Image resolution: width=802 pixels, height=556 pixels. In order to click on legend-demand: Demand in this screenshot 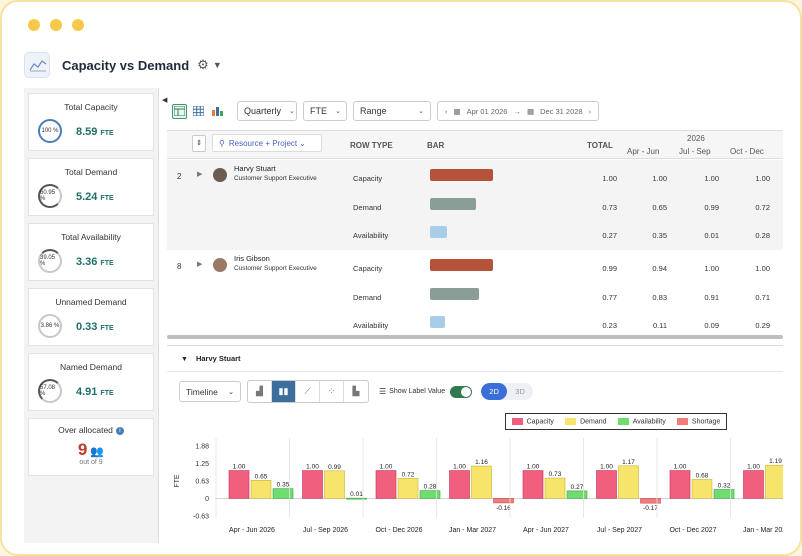, I will do `click(586, 421)`.